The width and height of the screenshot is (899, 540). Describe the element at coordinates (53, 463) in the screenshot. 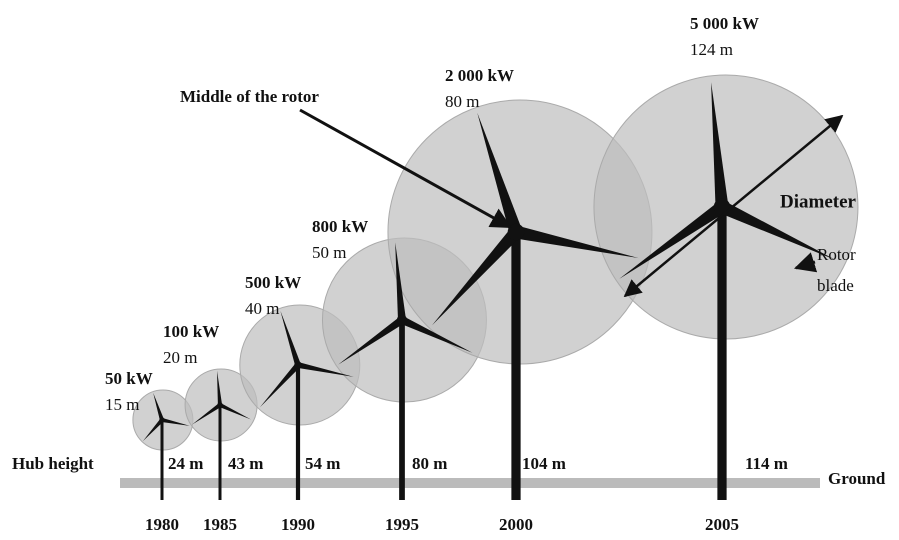

I see `hub-height-label: Hub height` at that location.